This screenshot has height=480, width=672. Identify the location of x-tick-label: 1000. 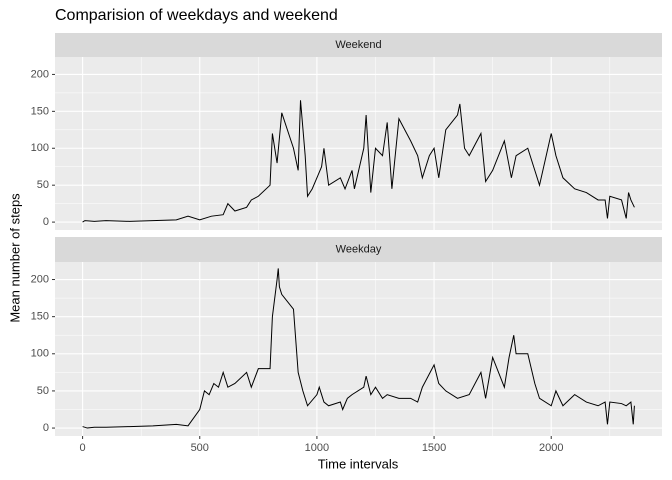
(317, 448).